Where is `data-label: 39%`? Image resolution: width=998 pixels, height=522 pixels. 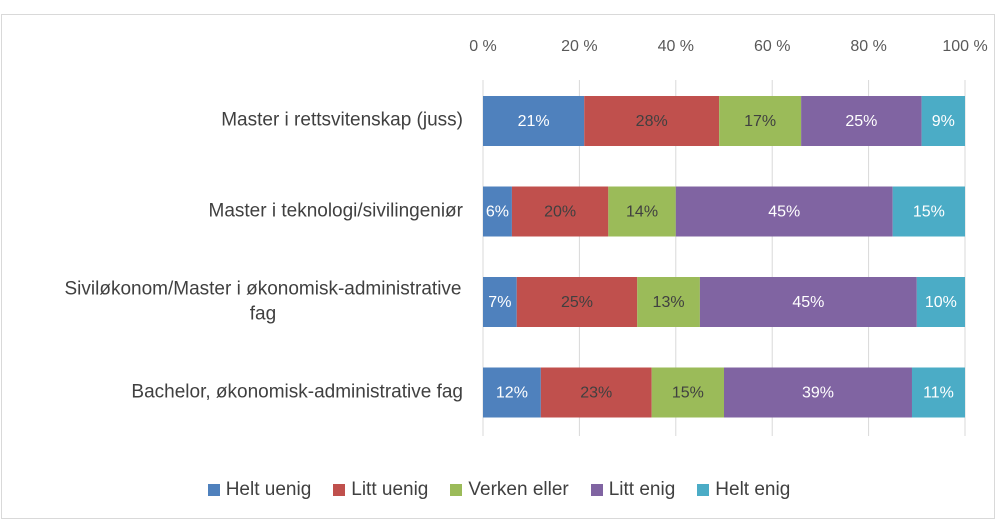 data-label: 39% is located at coordinates (818, 393).